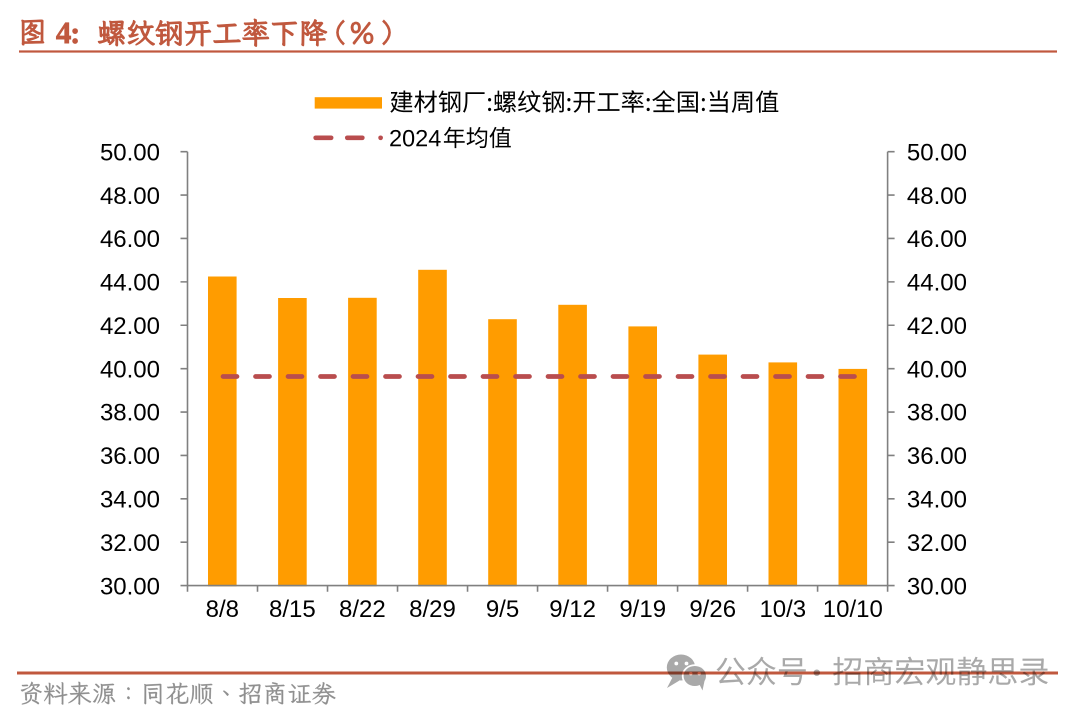  Describe the element at coordinates (432, 609) in the screenshot. I see `svg-text: 8/29` at that location.